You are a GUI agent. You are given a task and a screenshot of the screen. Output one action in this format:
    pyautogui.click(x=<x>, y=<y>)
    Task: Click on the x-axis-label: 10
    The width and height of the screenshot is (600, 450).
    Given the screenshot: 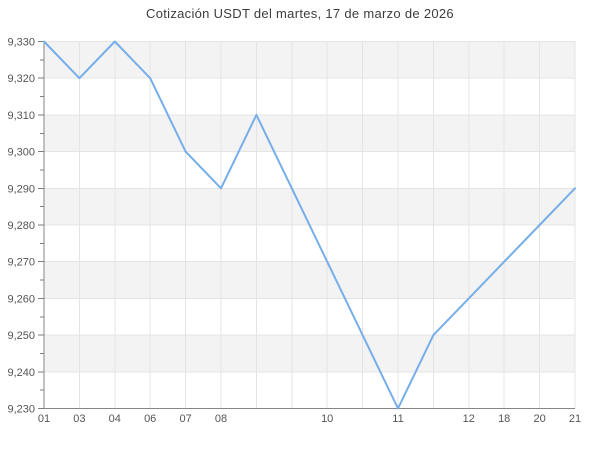 What is the action you would take?
    pyautogui.click(x=327, y=419)
    